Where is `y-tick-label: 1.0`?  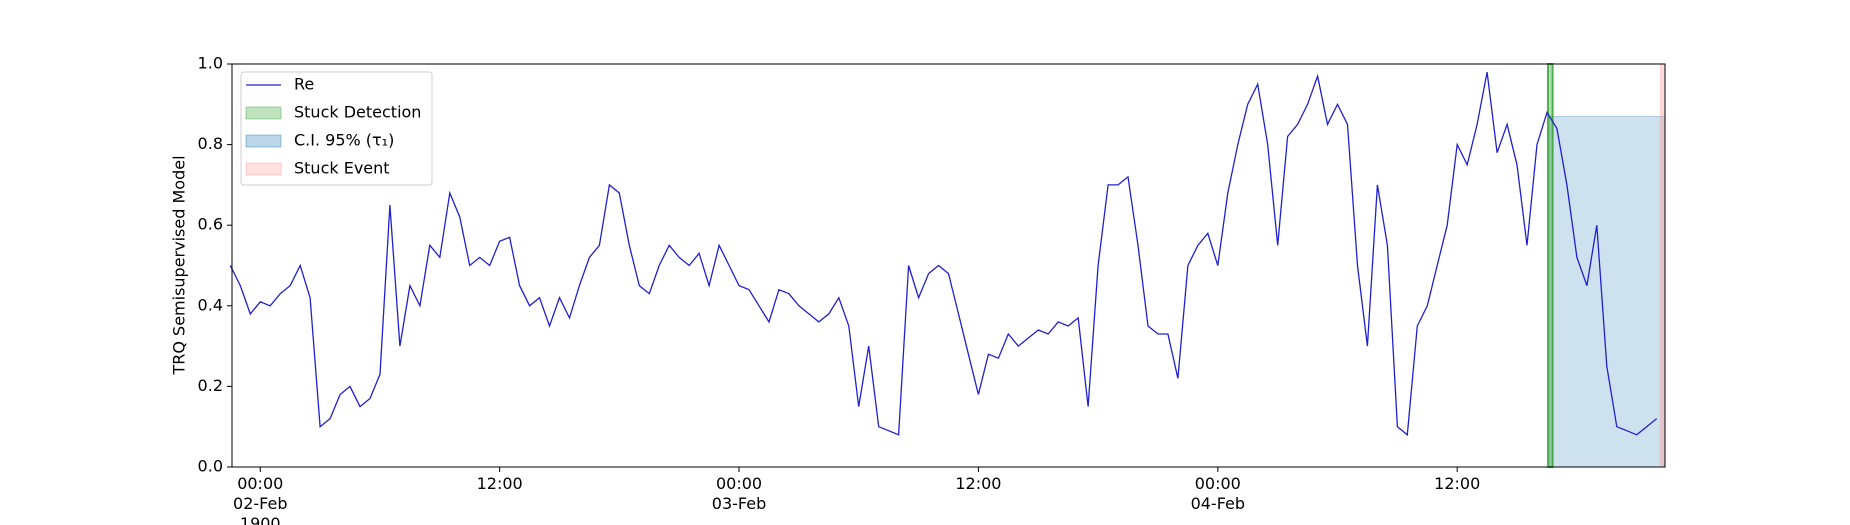 y-tick-label: 1.0 is located at coordinates (210, 63).